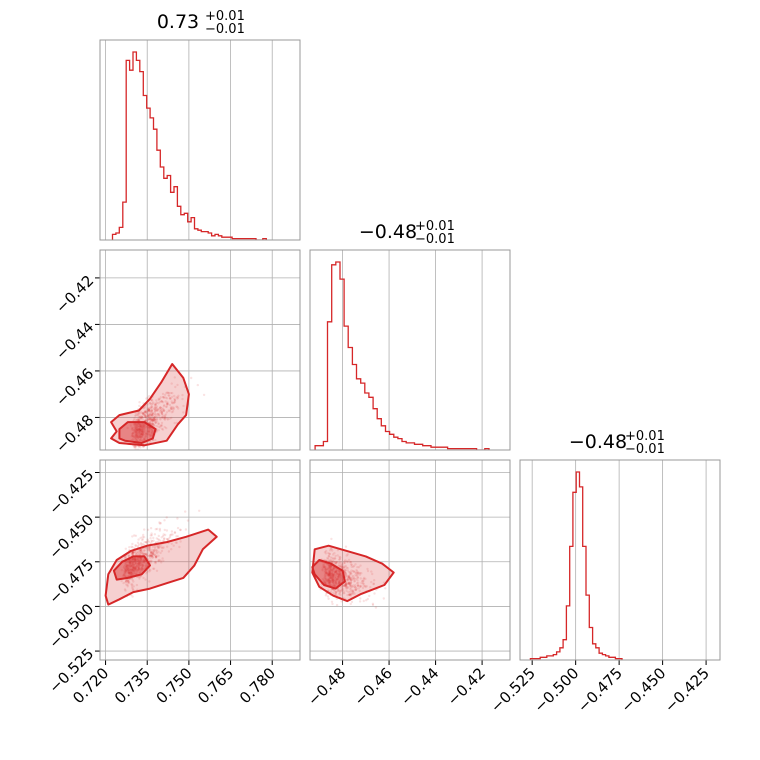  What do you see at coordinates (435, 239) in the screenshot?
I see `panel-title-lower-error: −0.01` at bounding box center [435, 239].